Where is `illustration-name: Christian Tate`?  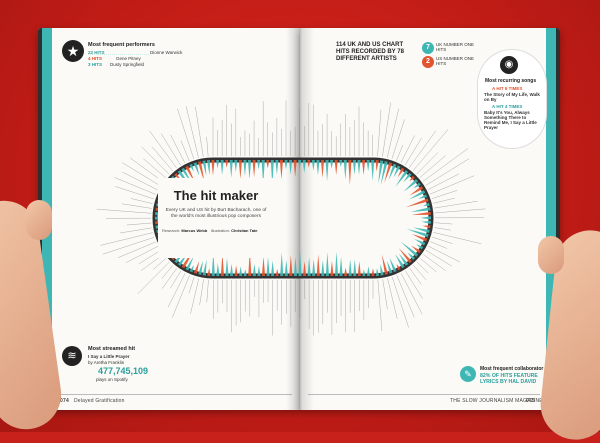
illustration-name: Christian Tate is located at coordinates (244, 230).